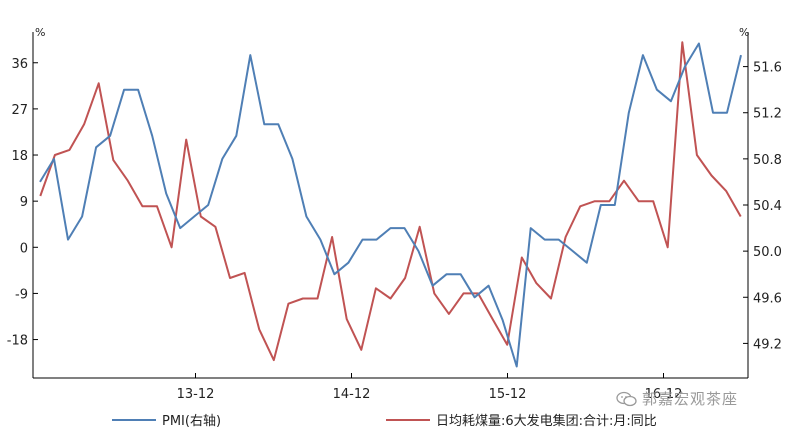  Describe the element at coordinates (24, 202) in the screenshot. I see `left-tick-label: 9` at that location.